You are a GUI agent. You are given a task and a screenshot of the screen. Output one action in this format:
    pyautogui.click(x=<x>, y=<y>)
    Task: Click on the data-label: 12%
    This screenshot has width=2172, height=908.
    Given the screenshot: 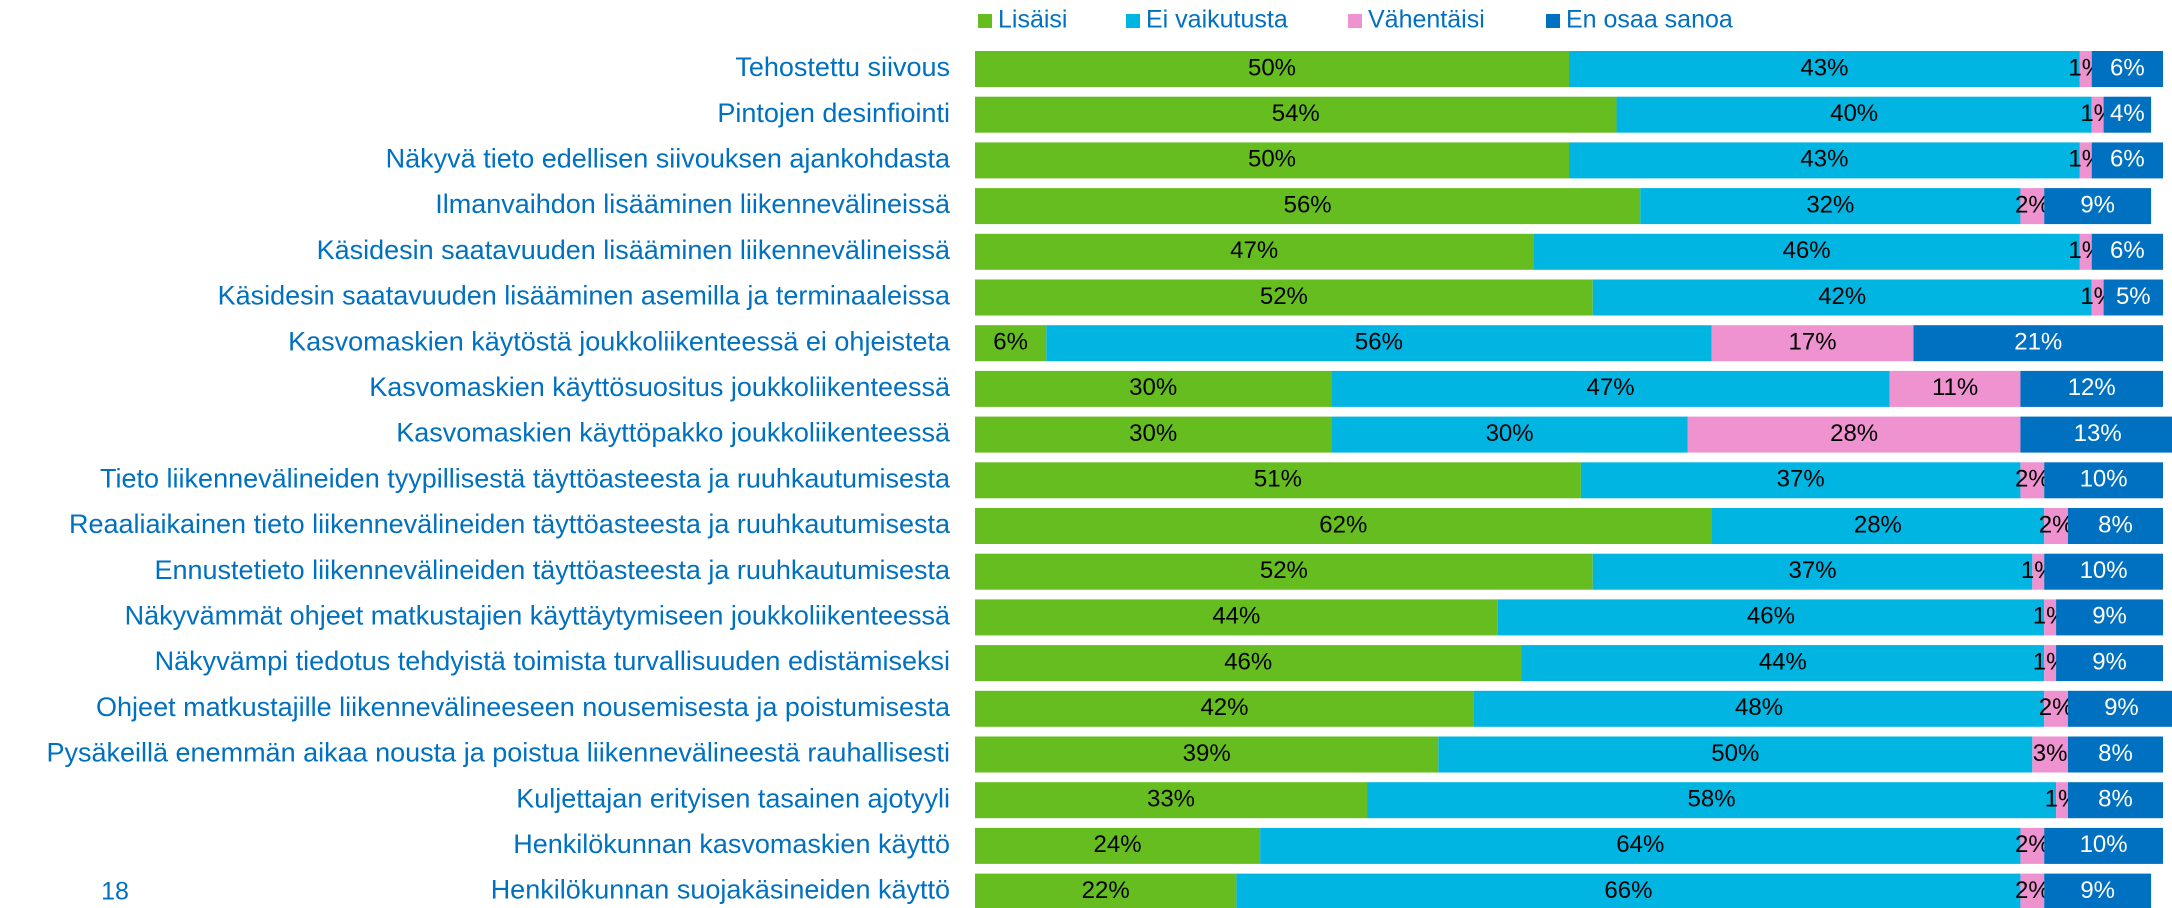 What is the action you would take?
    pyautogui.click(x=2092, y=387)
    